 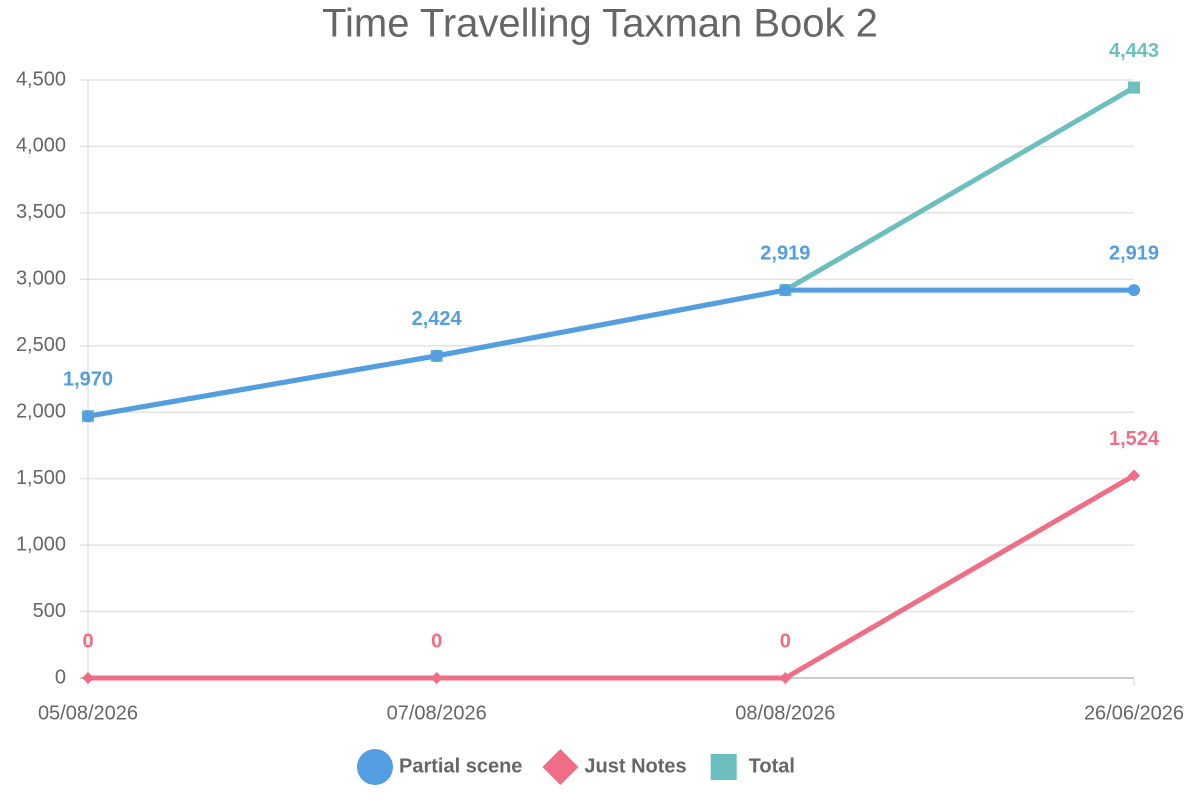 What do you see at coordinates (437, 319) in the screenshot?
I see `data-label: 2,424` at bounding box center [437, 319].